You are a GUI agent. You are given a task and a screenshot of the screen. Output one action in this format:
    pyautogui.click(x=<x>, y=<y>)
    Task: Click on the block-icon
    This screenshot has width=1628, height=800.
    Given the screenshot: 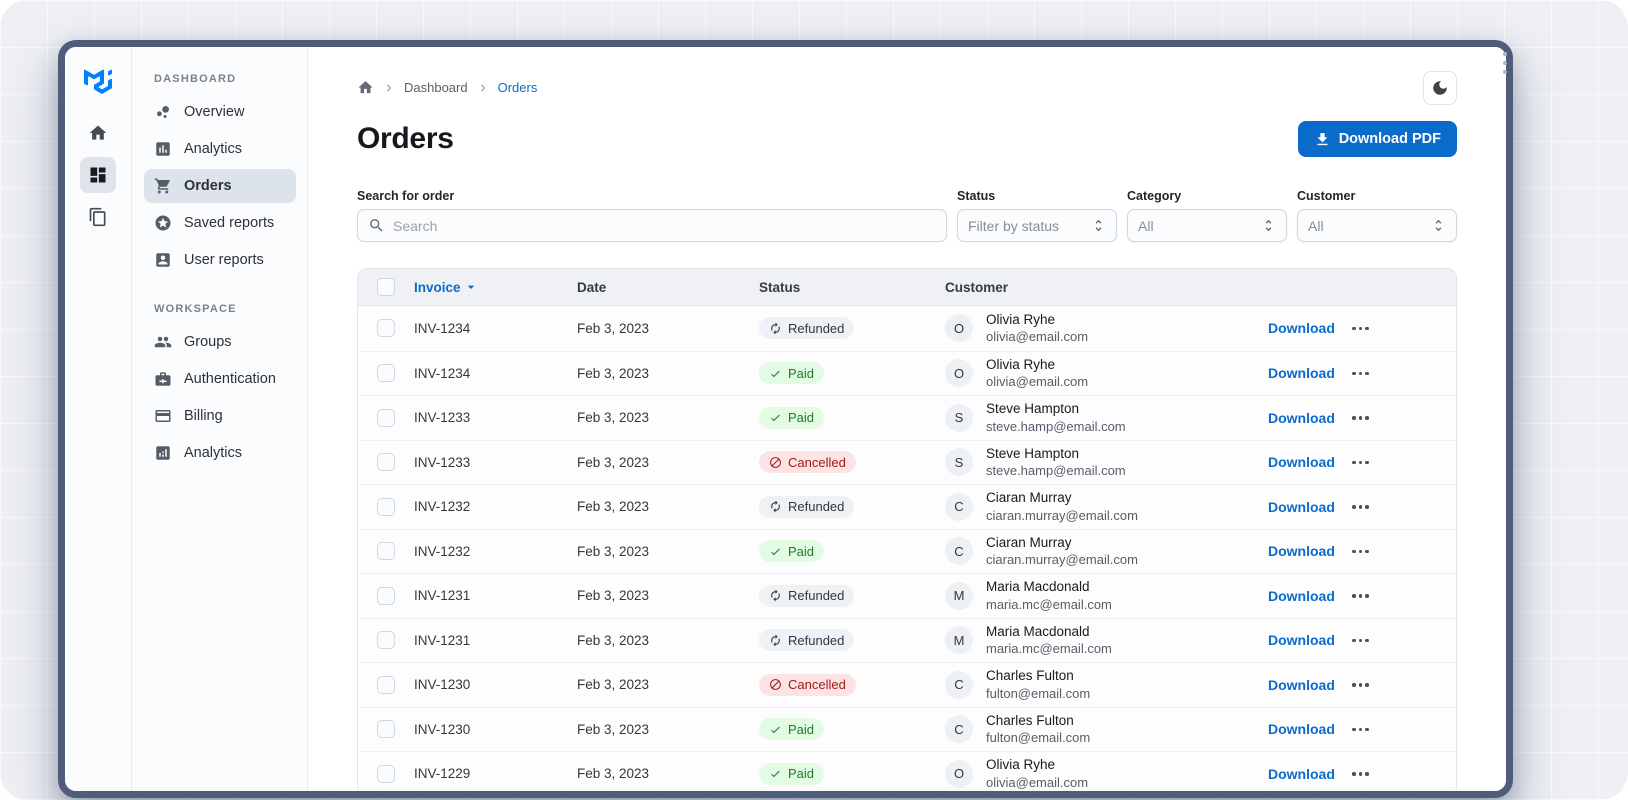 What is the action you would take?
    pyautogui.click(x=775, y=462)
    